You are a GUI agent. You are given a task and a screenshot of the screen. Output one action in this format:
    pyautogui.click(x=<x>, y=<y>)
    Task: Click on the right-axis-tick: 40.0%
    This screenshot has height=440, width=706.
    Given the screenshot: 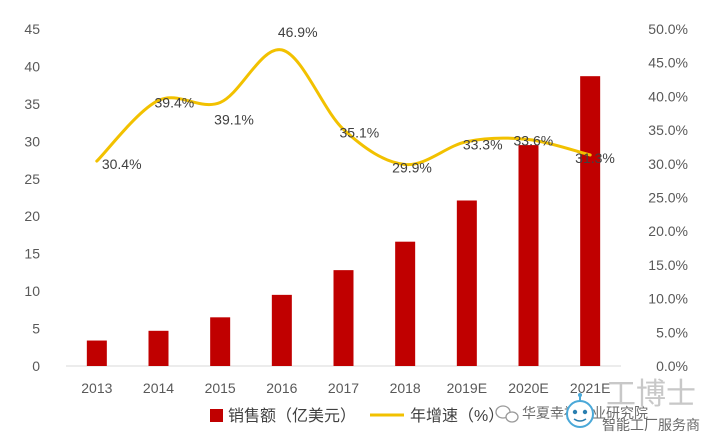 What is the action you would take?
    pyautogui.click(x=668, y=96)
    